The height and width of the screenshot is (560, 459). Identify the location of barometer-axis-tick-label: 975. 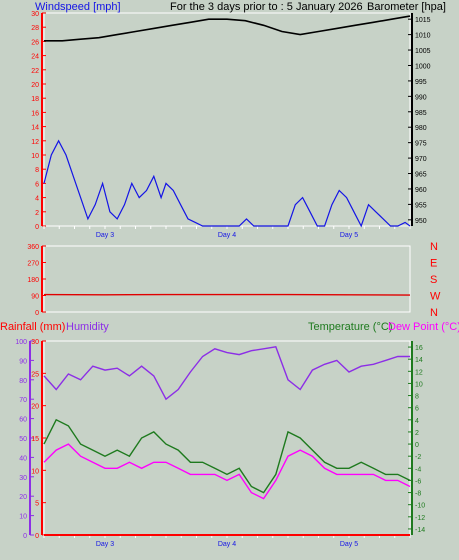
(421, 144).